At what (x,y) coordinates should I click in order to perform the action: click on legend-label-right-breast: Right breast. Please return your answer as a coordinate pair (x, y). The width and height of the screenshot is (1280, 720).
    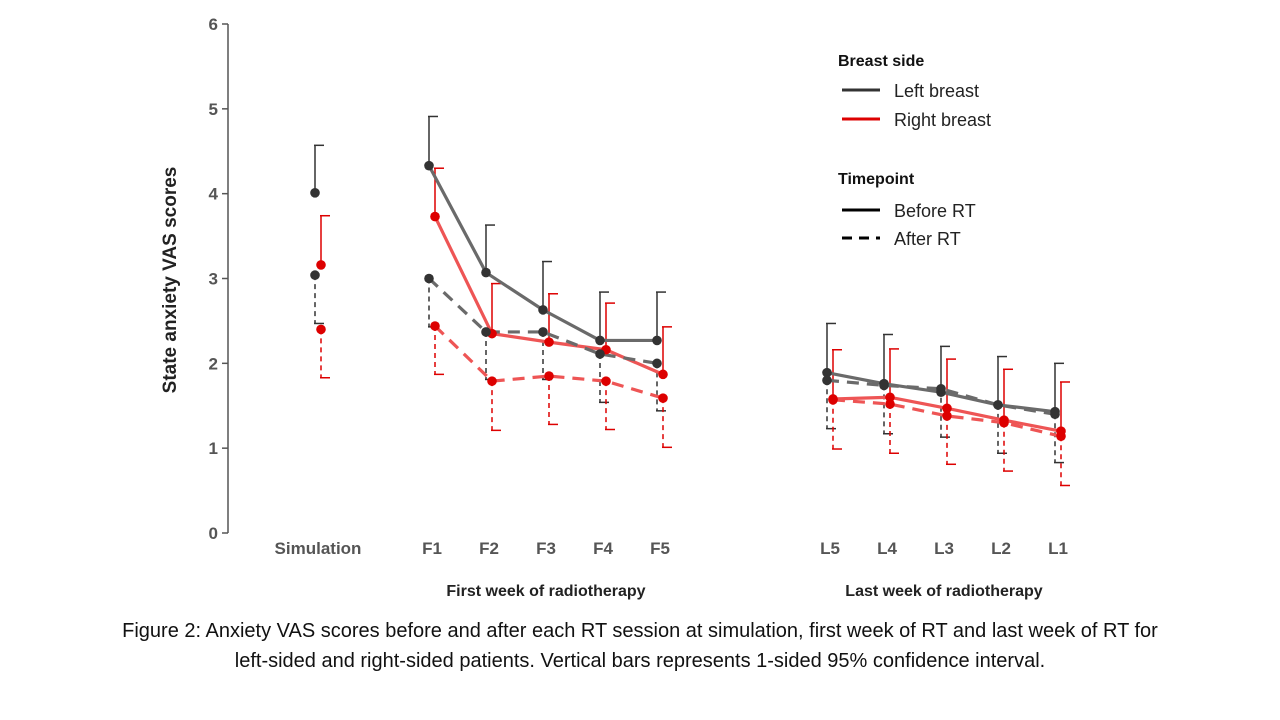
    Looking at the image, I should click on (942, 120).